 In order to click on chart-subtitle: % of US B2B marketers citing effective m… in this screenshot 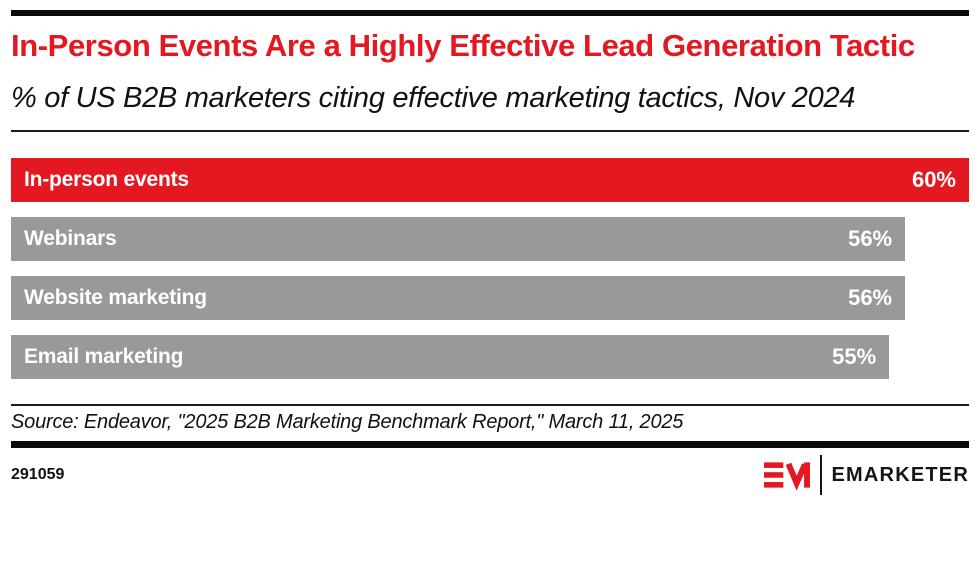, I will do `click(433, 98)`.